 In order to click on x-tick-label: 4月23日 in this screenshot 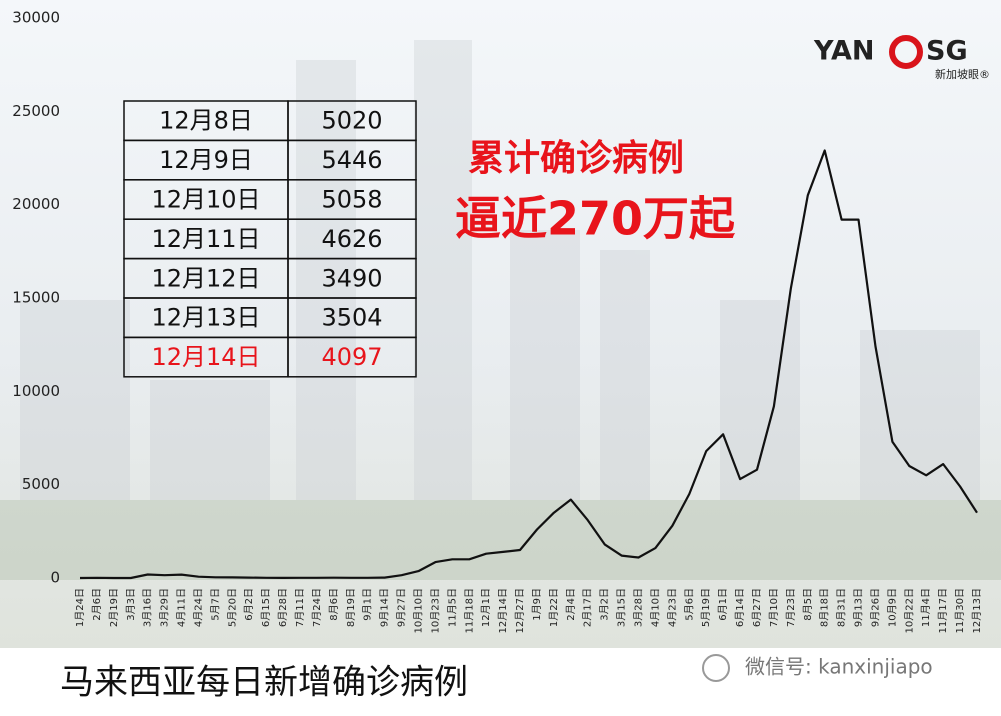, I will do `click(672, 607)`.